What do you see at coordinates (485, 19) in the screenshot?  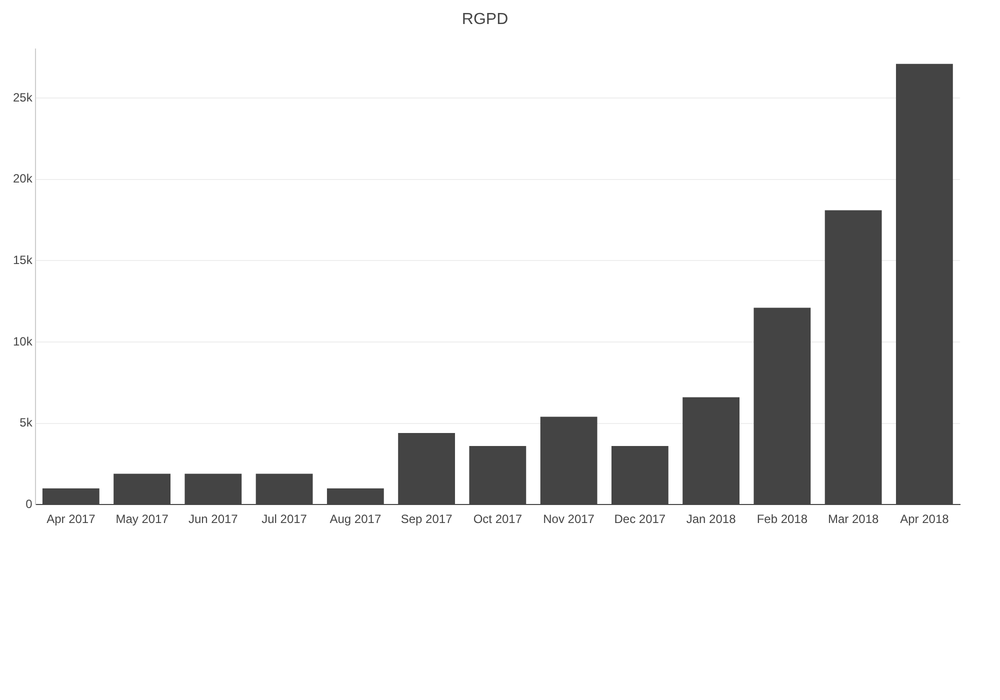 I see `chart-title: RGPD` at bounding box center [485, 19].